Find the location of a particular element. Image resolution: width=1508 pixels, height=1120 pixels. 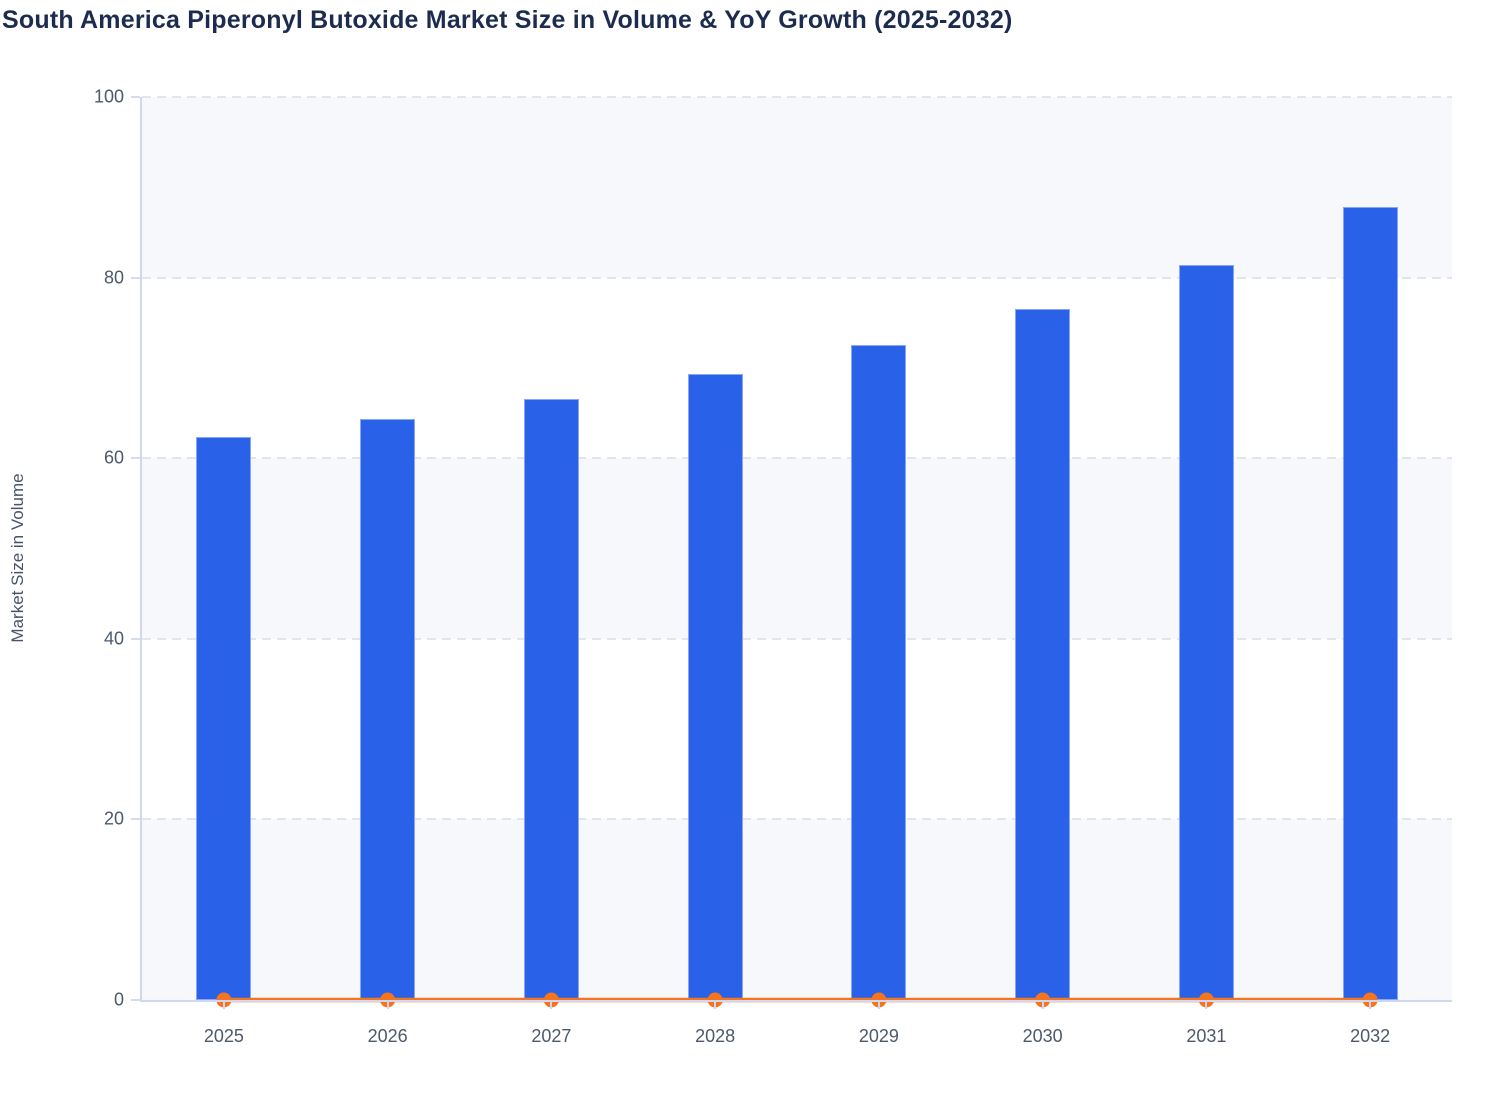

bar-2032 is located at coordinates (1370, 603).